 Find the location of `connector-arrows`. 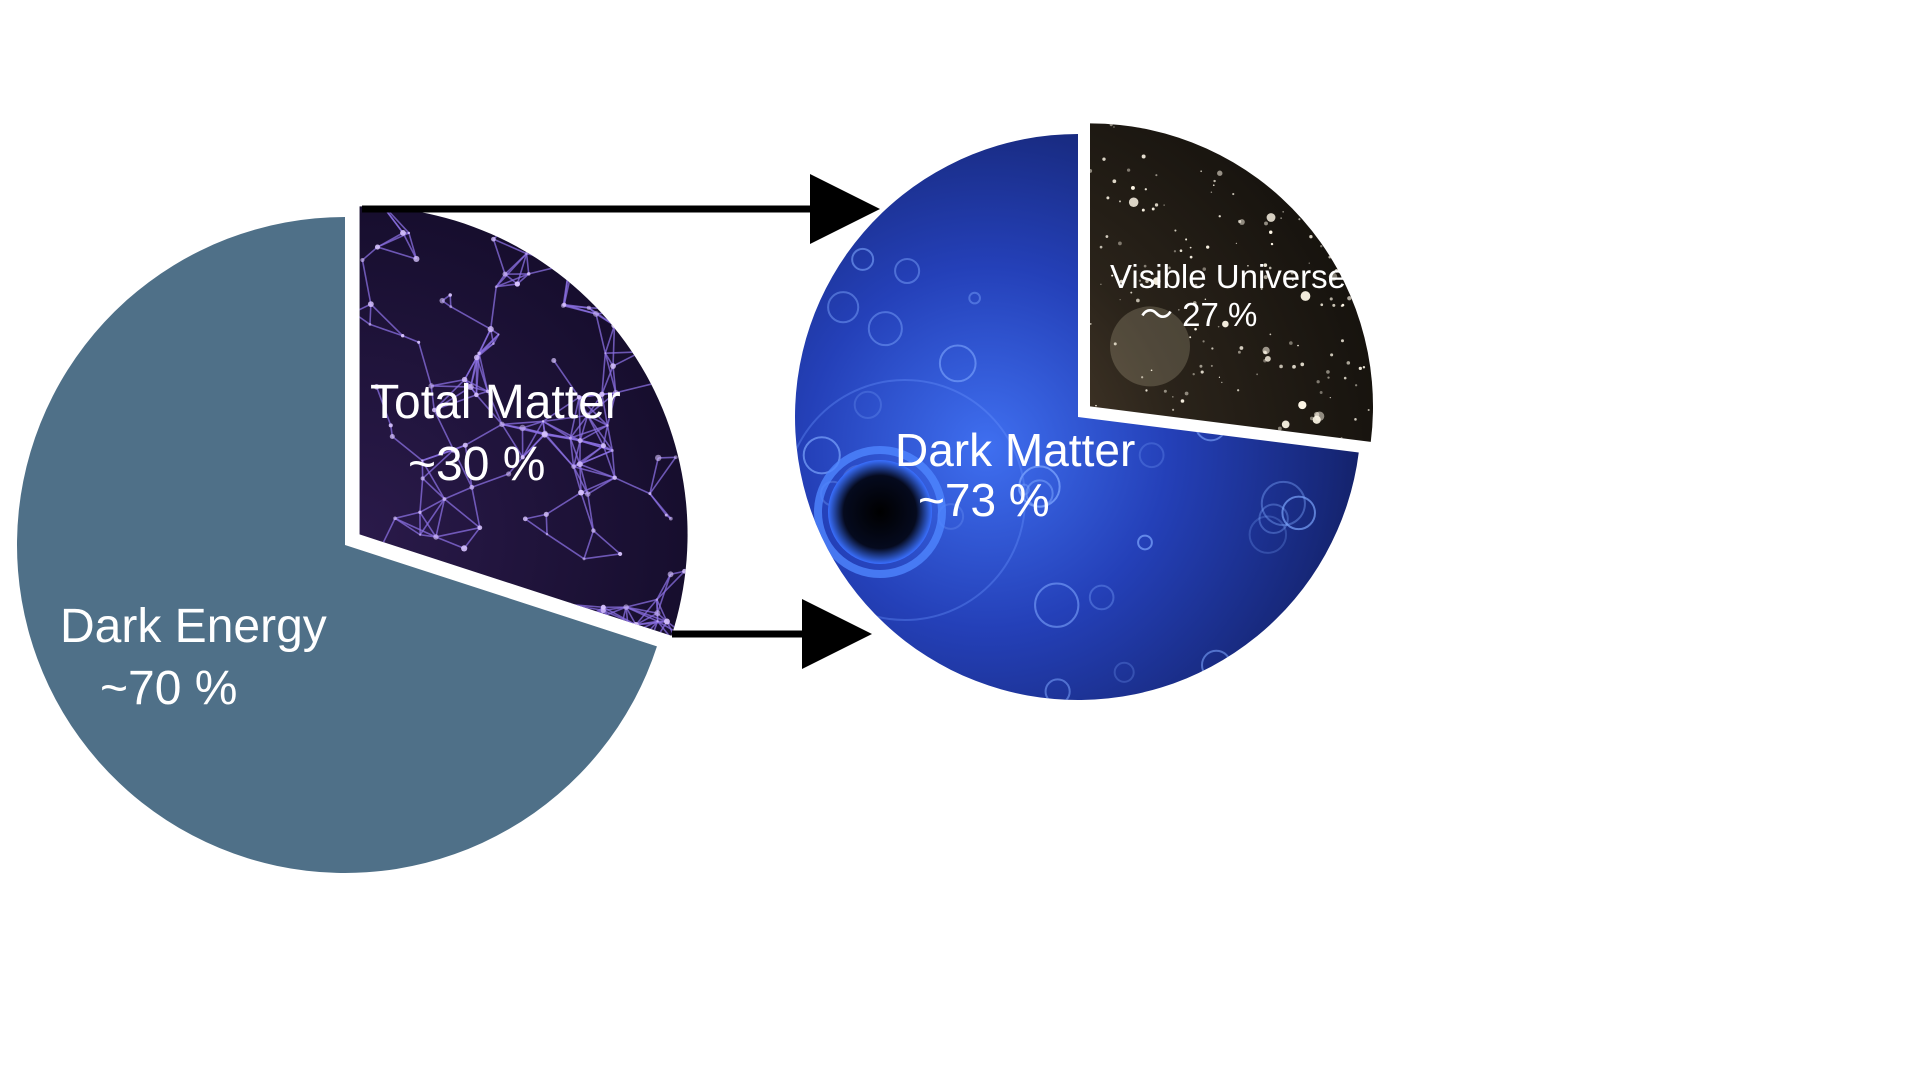

connector-arrows is located at coordinates (621, 421).